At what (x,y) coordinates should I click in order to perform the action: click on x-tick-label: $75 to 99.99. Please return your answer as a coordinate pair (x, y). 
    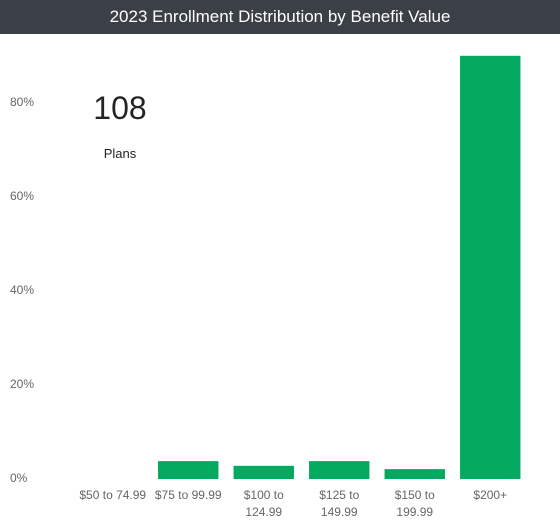
    Looking at the image, I should click on (188, 495).